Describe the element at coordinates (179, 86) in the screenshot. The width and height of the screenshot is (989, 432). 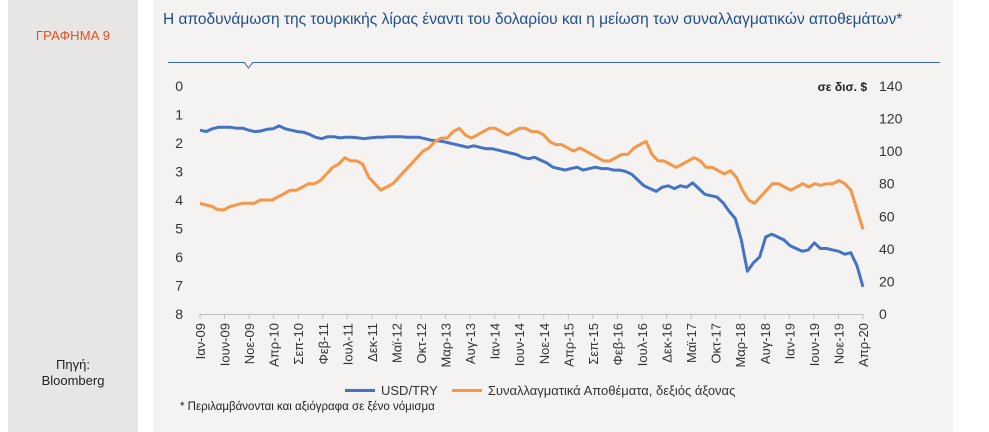
I see `left-axis-tick-label: 0` at that location.